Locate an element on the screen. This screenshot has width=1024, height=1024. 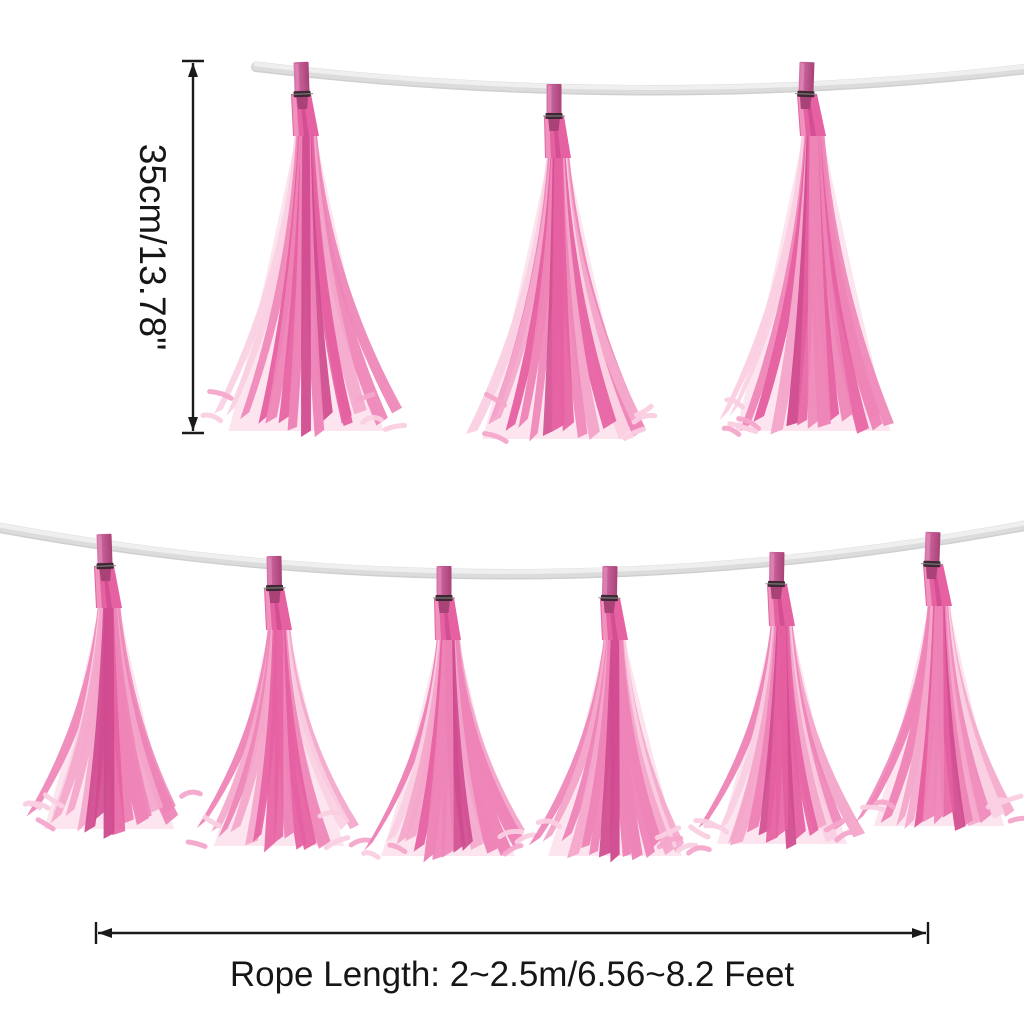
tassel-length-label: 35cm/13.78" is located at coordinates (152, 247).